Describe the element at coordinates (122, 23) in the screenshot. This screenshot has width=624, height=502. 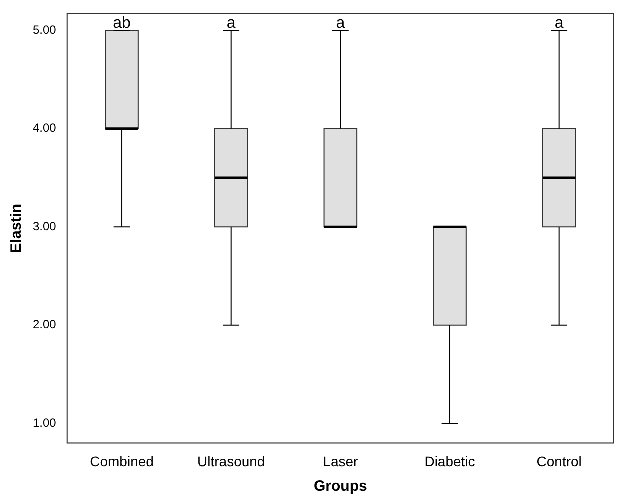
I see `annotation: ab` at that location.